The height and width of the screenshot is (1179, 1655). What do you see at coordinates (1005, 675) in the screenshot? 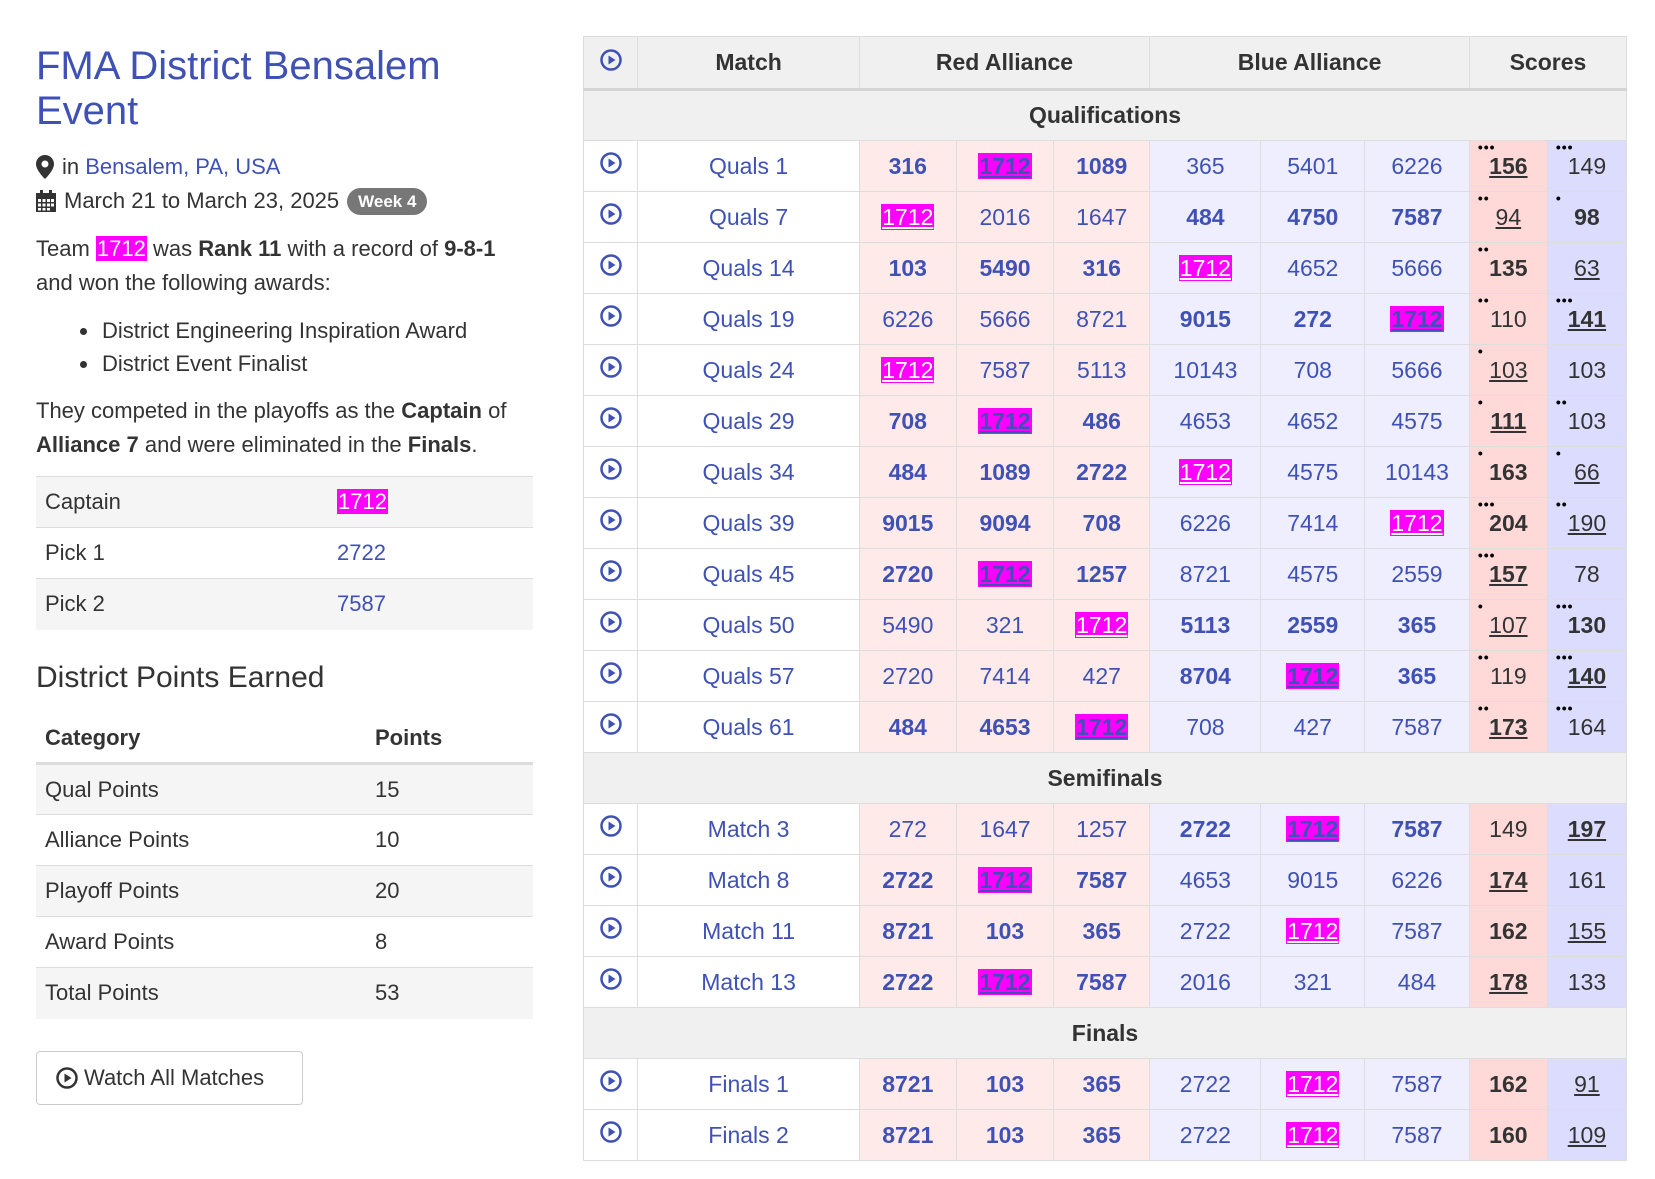
I see `team-link: 7414` at bounding box center [1005, 675].